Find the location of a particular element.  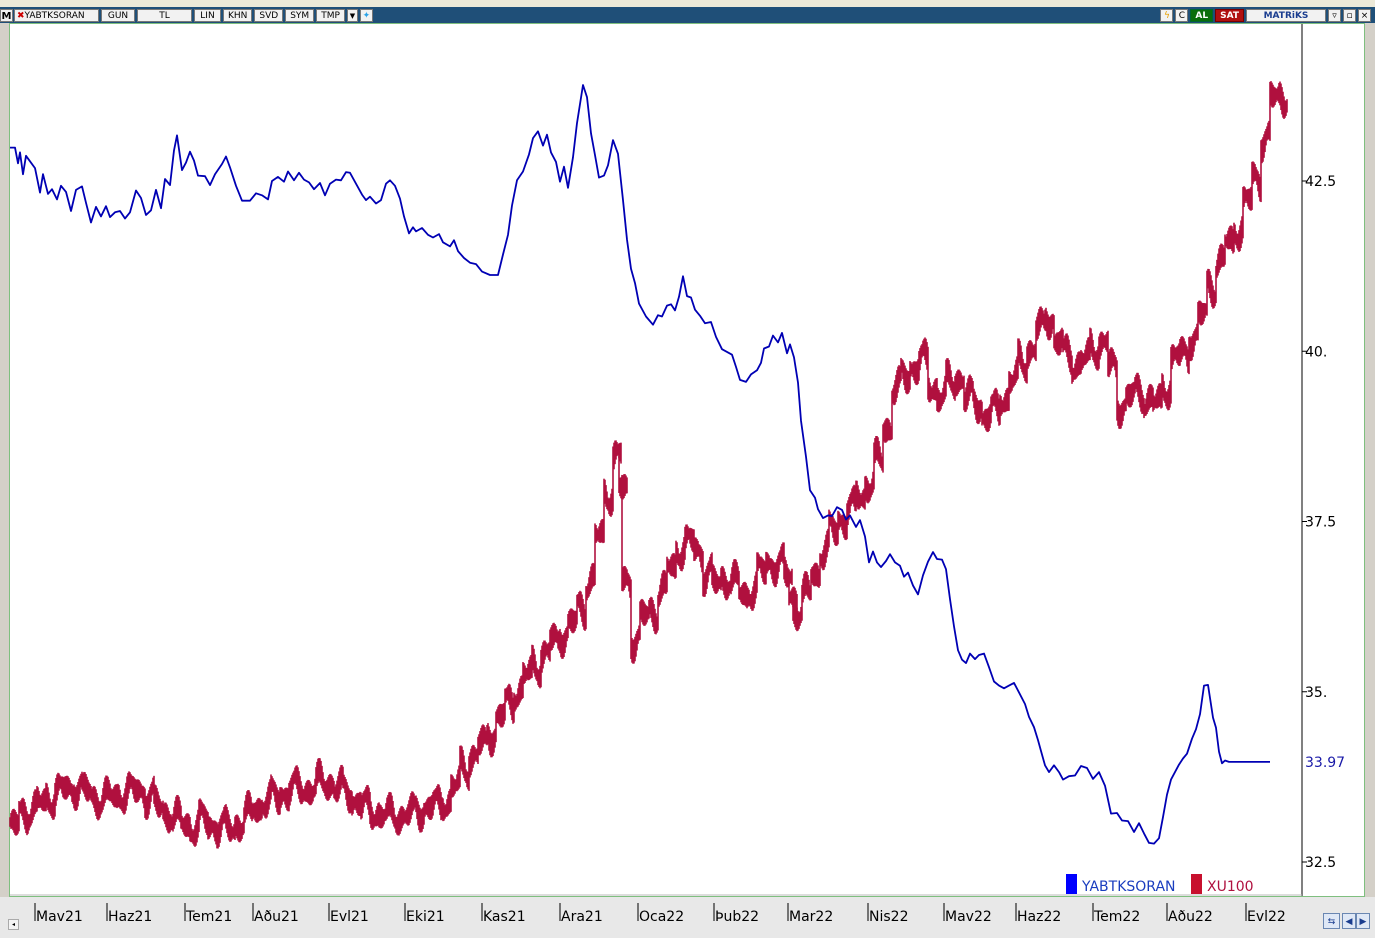

x-tick-label: Eki21 is located at coordinates (425, 917).